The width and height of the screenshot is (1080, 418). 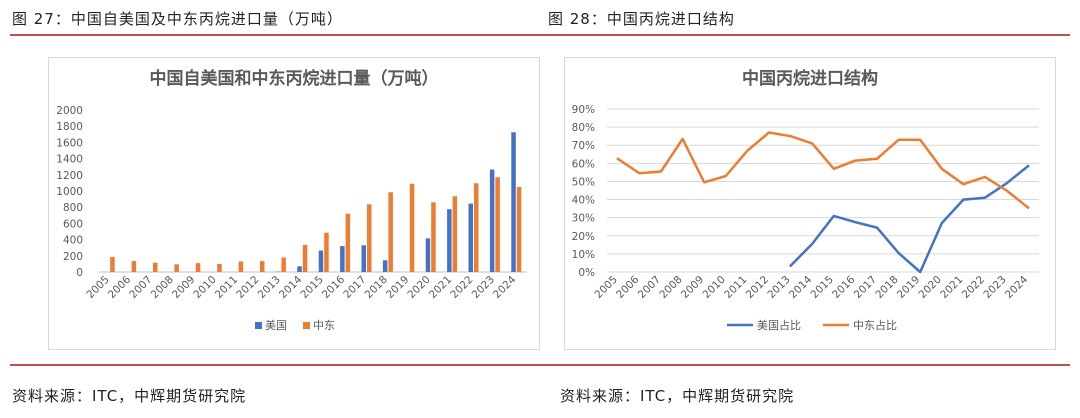 What do you see at coordinates (69, 192) in the screenshot?
I see `y-tick-label: 1000` at bounding box center [69, 192].